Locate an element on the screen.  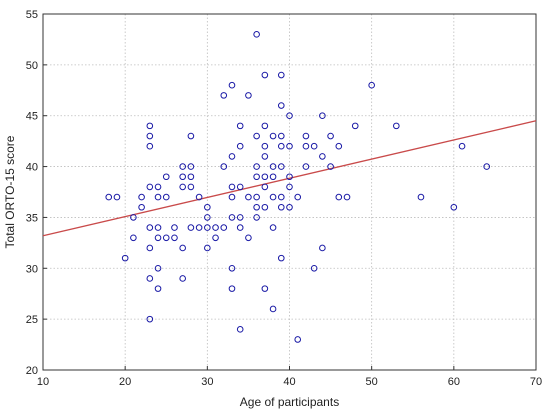
x-tick-label: 10 is located at coordinates (43, 382).